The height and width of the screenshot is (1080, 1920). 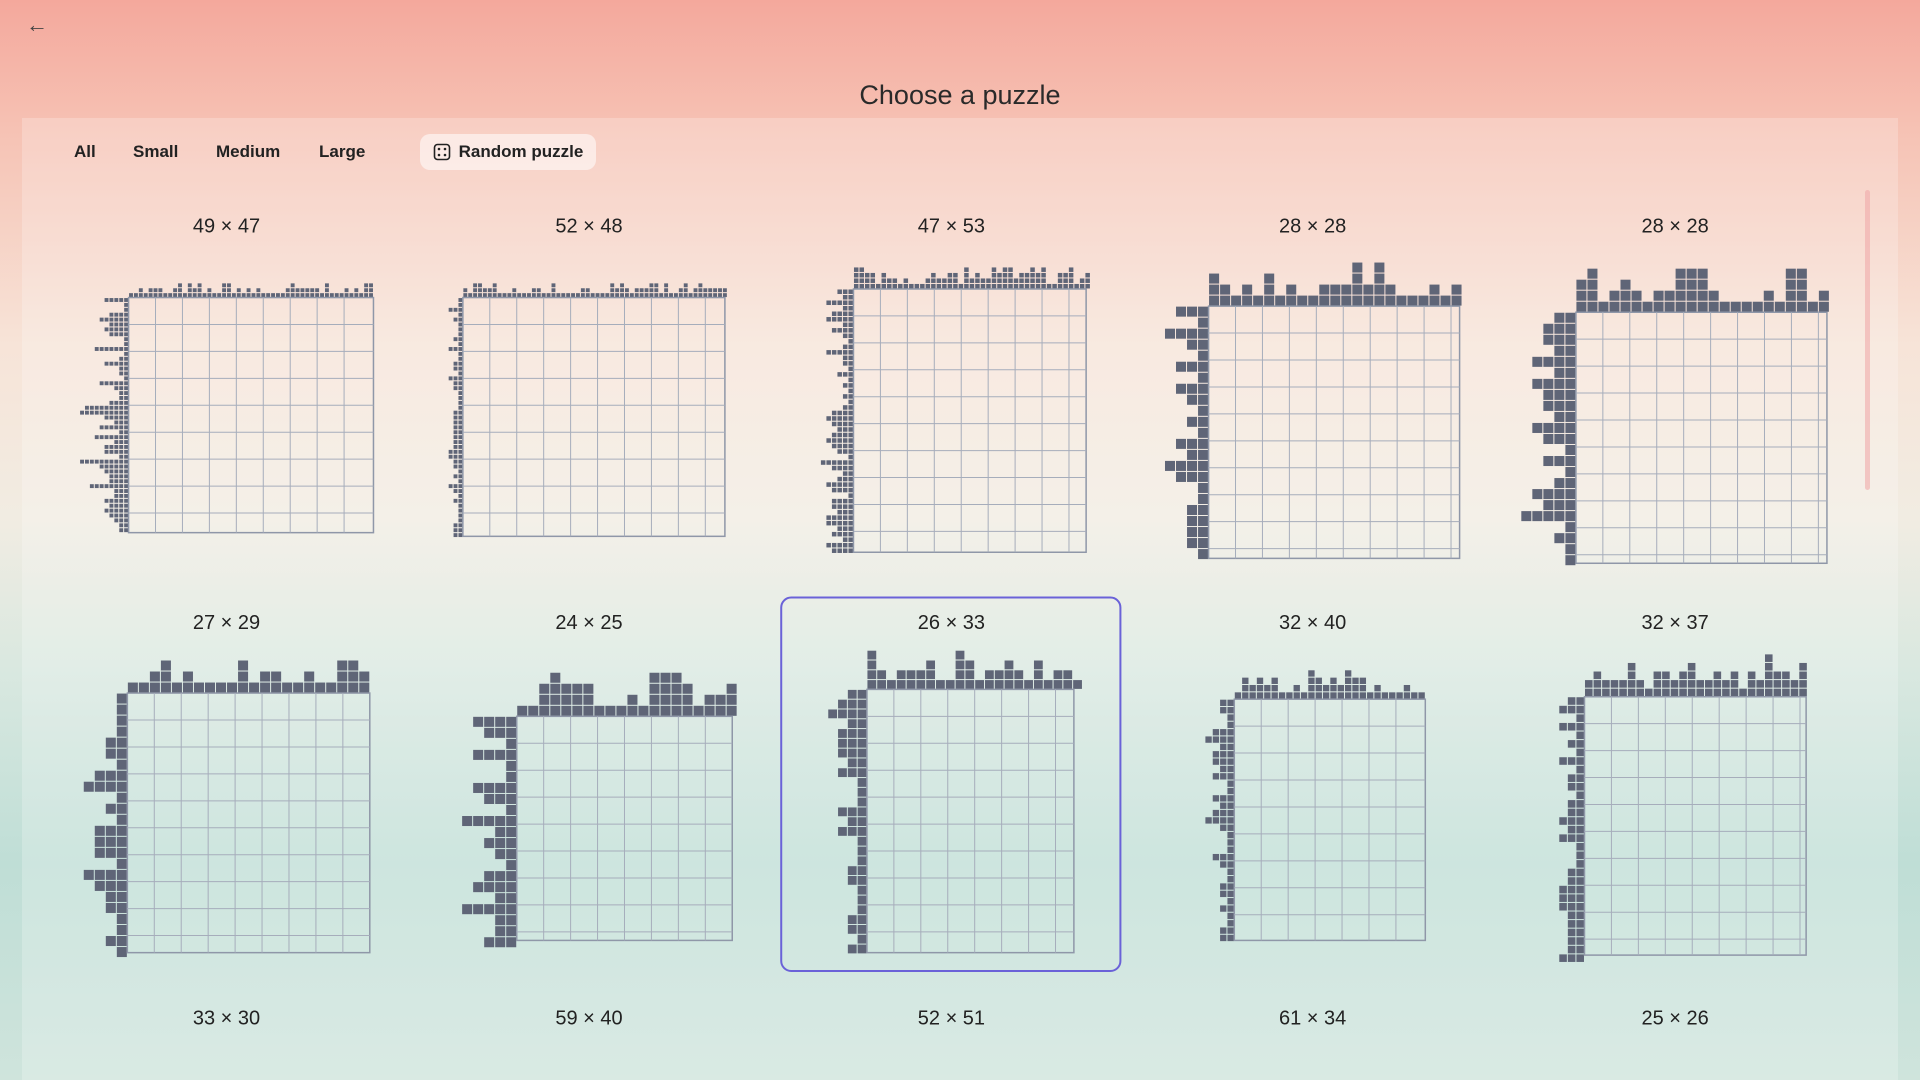 What do you see at coordinates (951, 1019) in the screenshot?
I see `puzzle-card: 52 × 51` at bounding box center [951, 1019].